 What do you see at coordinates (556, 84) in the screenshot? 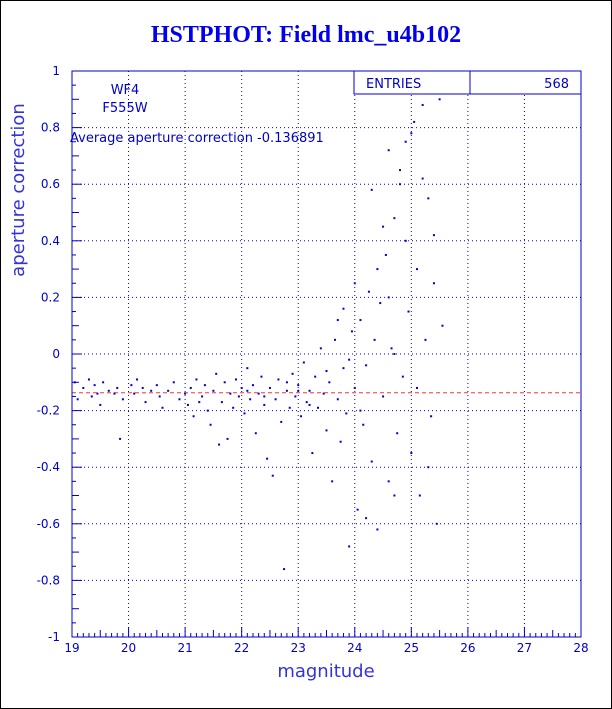
I see `entries-value: 568` at bounding box center [556, 84].